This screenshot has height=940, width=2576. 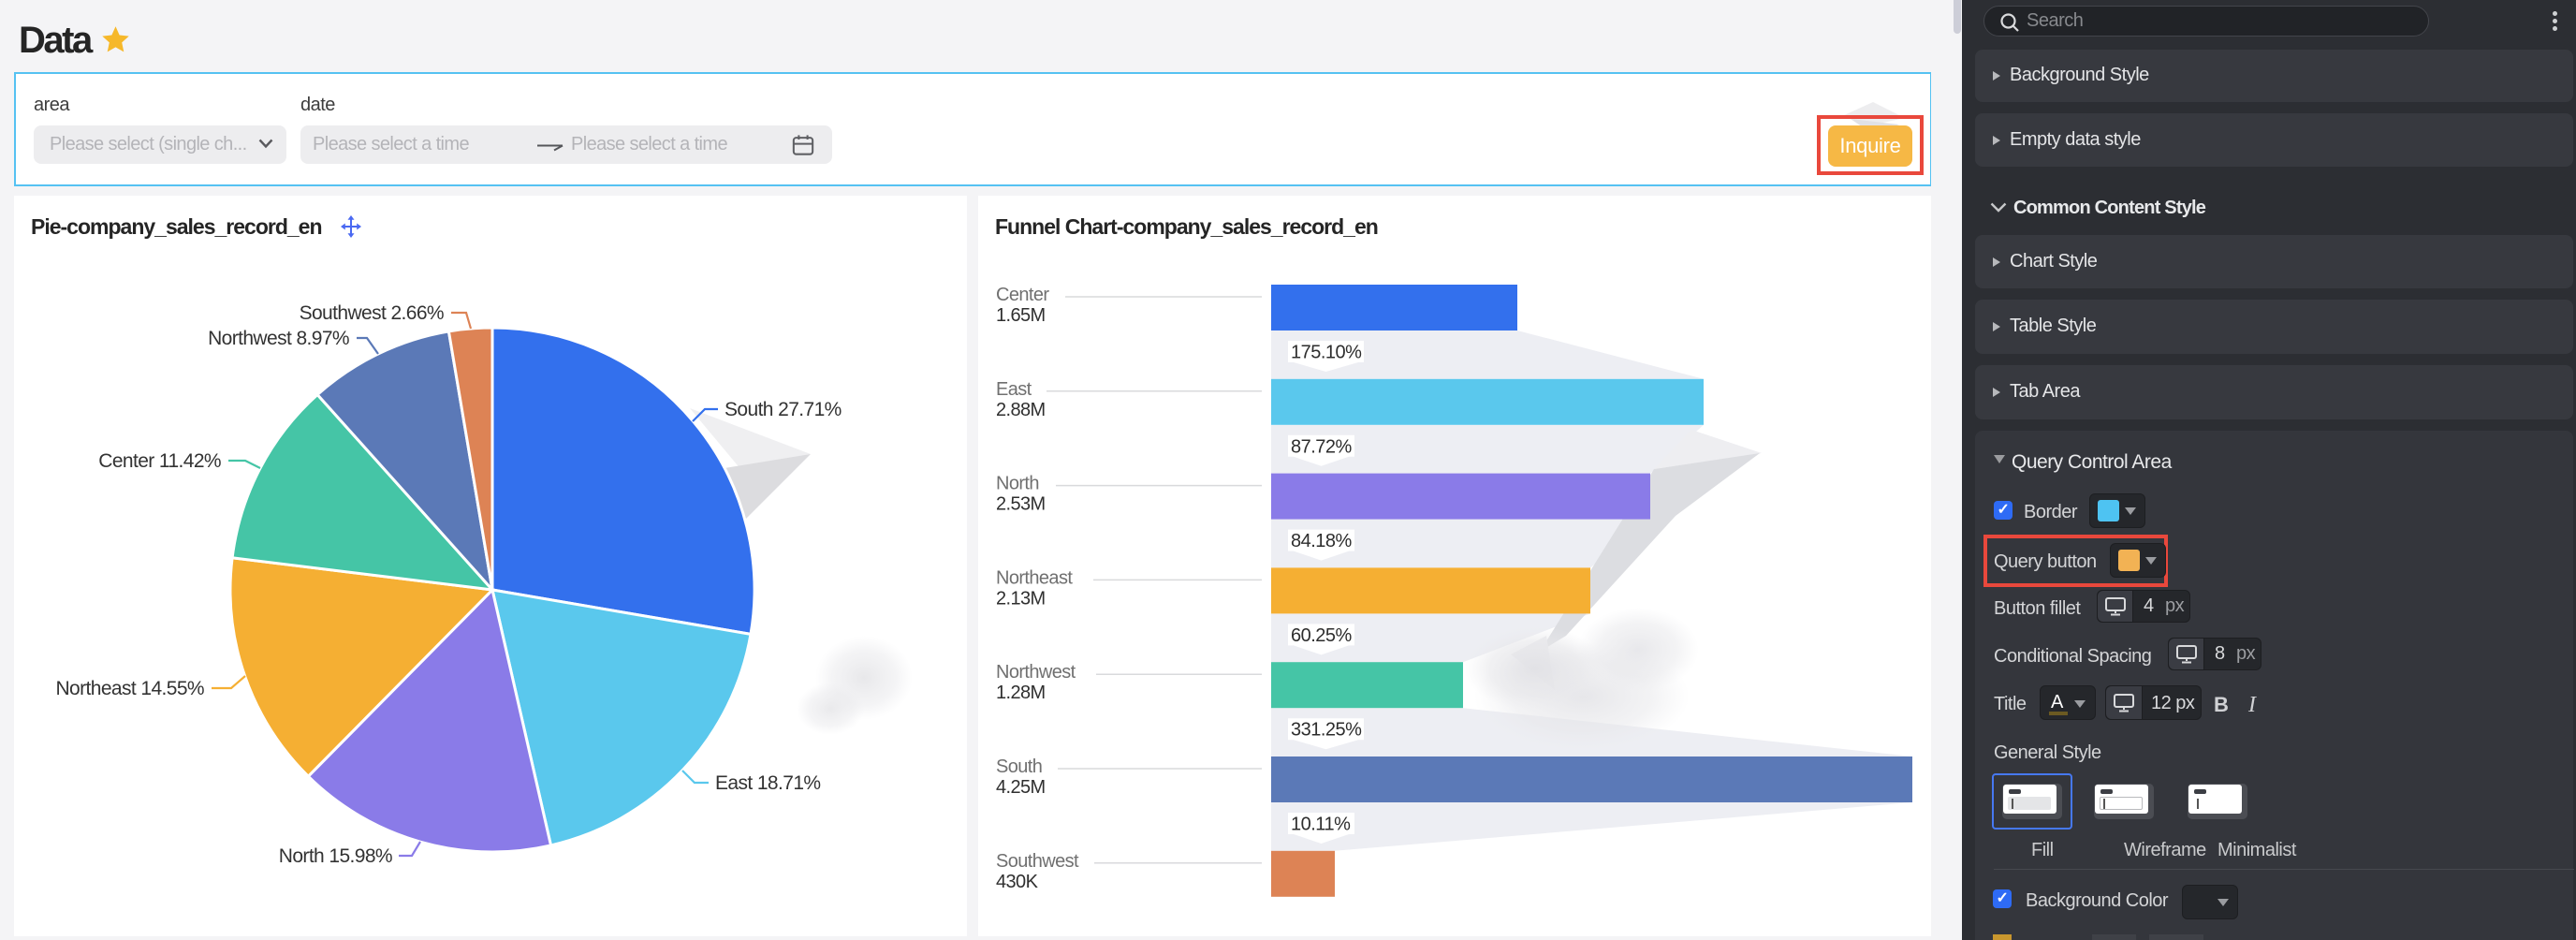 What do you see at coordinates (1019, 767) in the screenshot?
I see `svg-text: South` at bounding box center [1019, 767].